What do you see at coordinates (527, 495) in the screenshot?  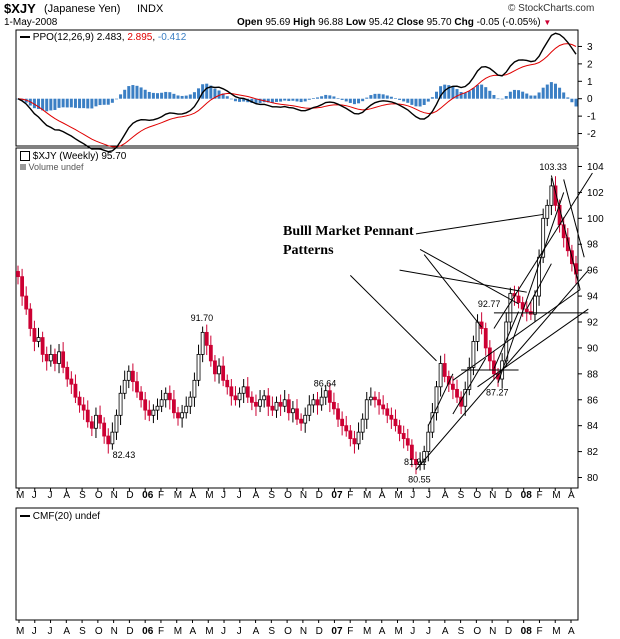 I see `x-axis-label: 08` at bounding box center [527, 495].